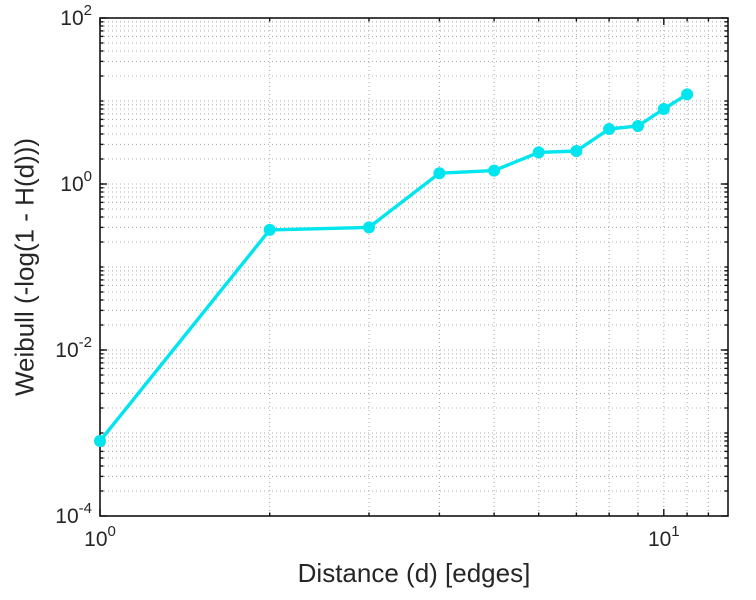 The height and width of the screenshot is (600, 756). Describe the element at coordinates (100, 537) in the screenshot. I see `x-tick-label: 10⁰` at that location.